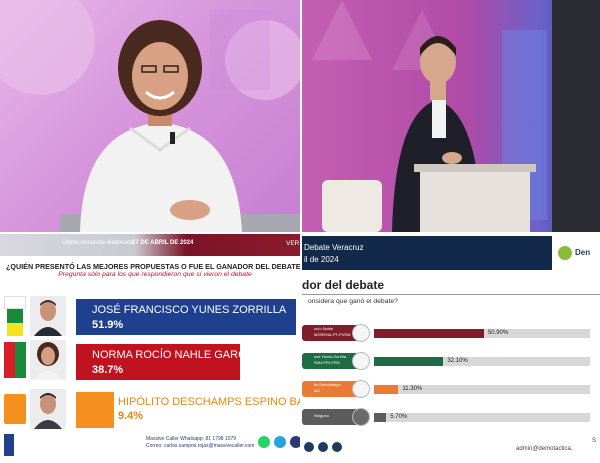 This screenshot has height=463, width=600. I want to click on email-icon-right, so click(337, 447).